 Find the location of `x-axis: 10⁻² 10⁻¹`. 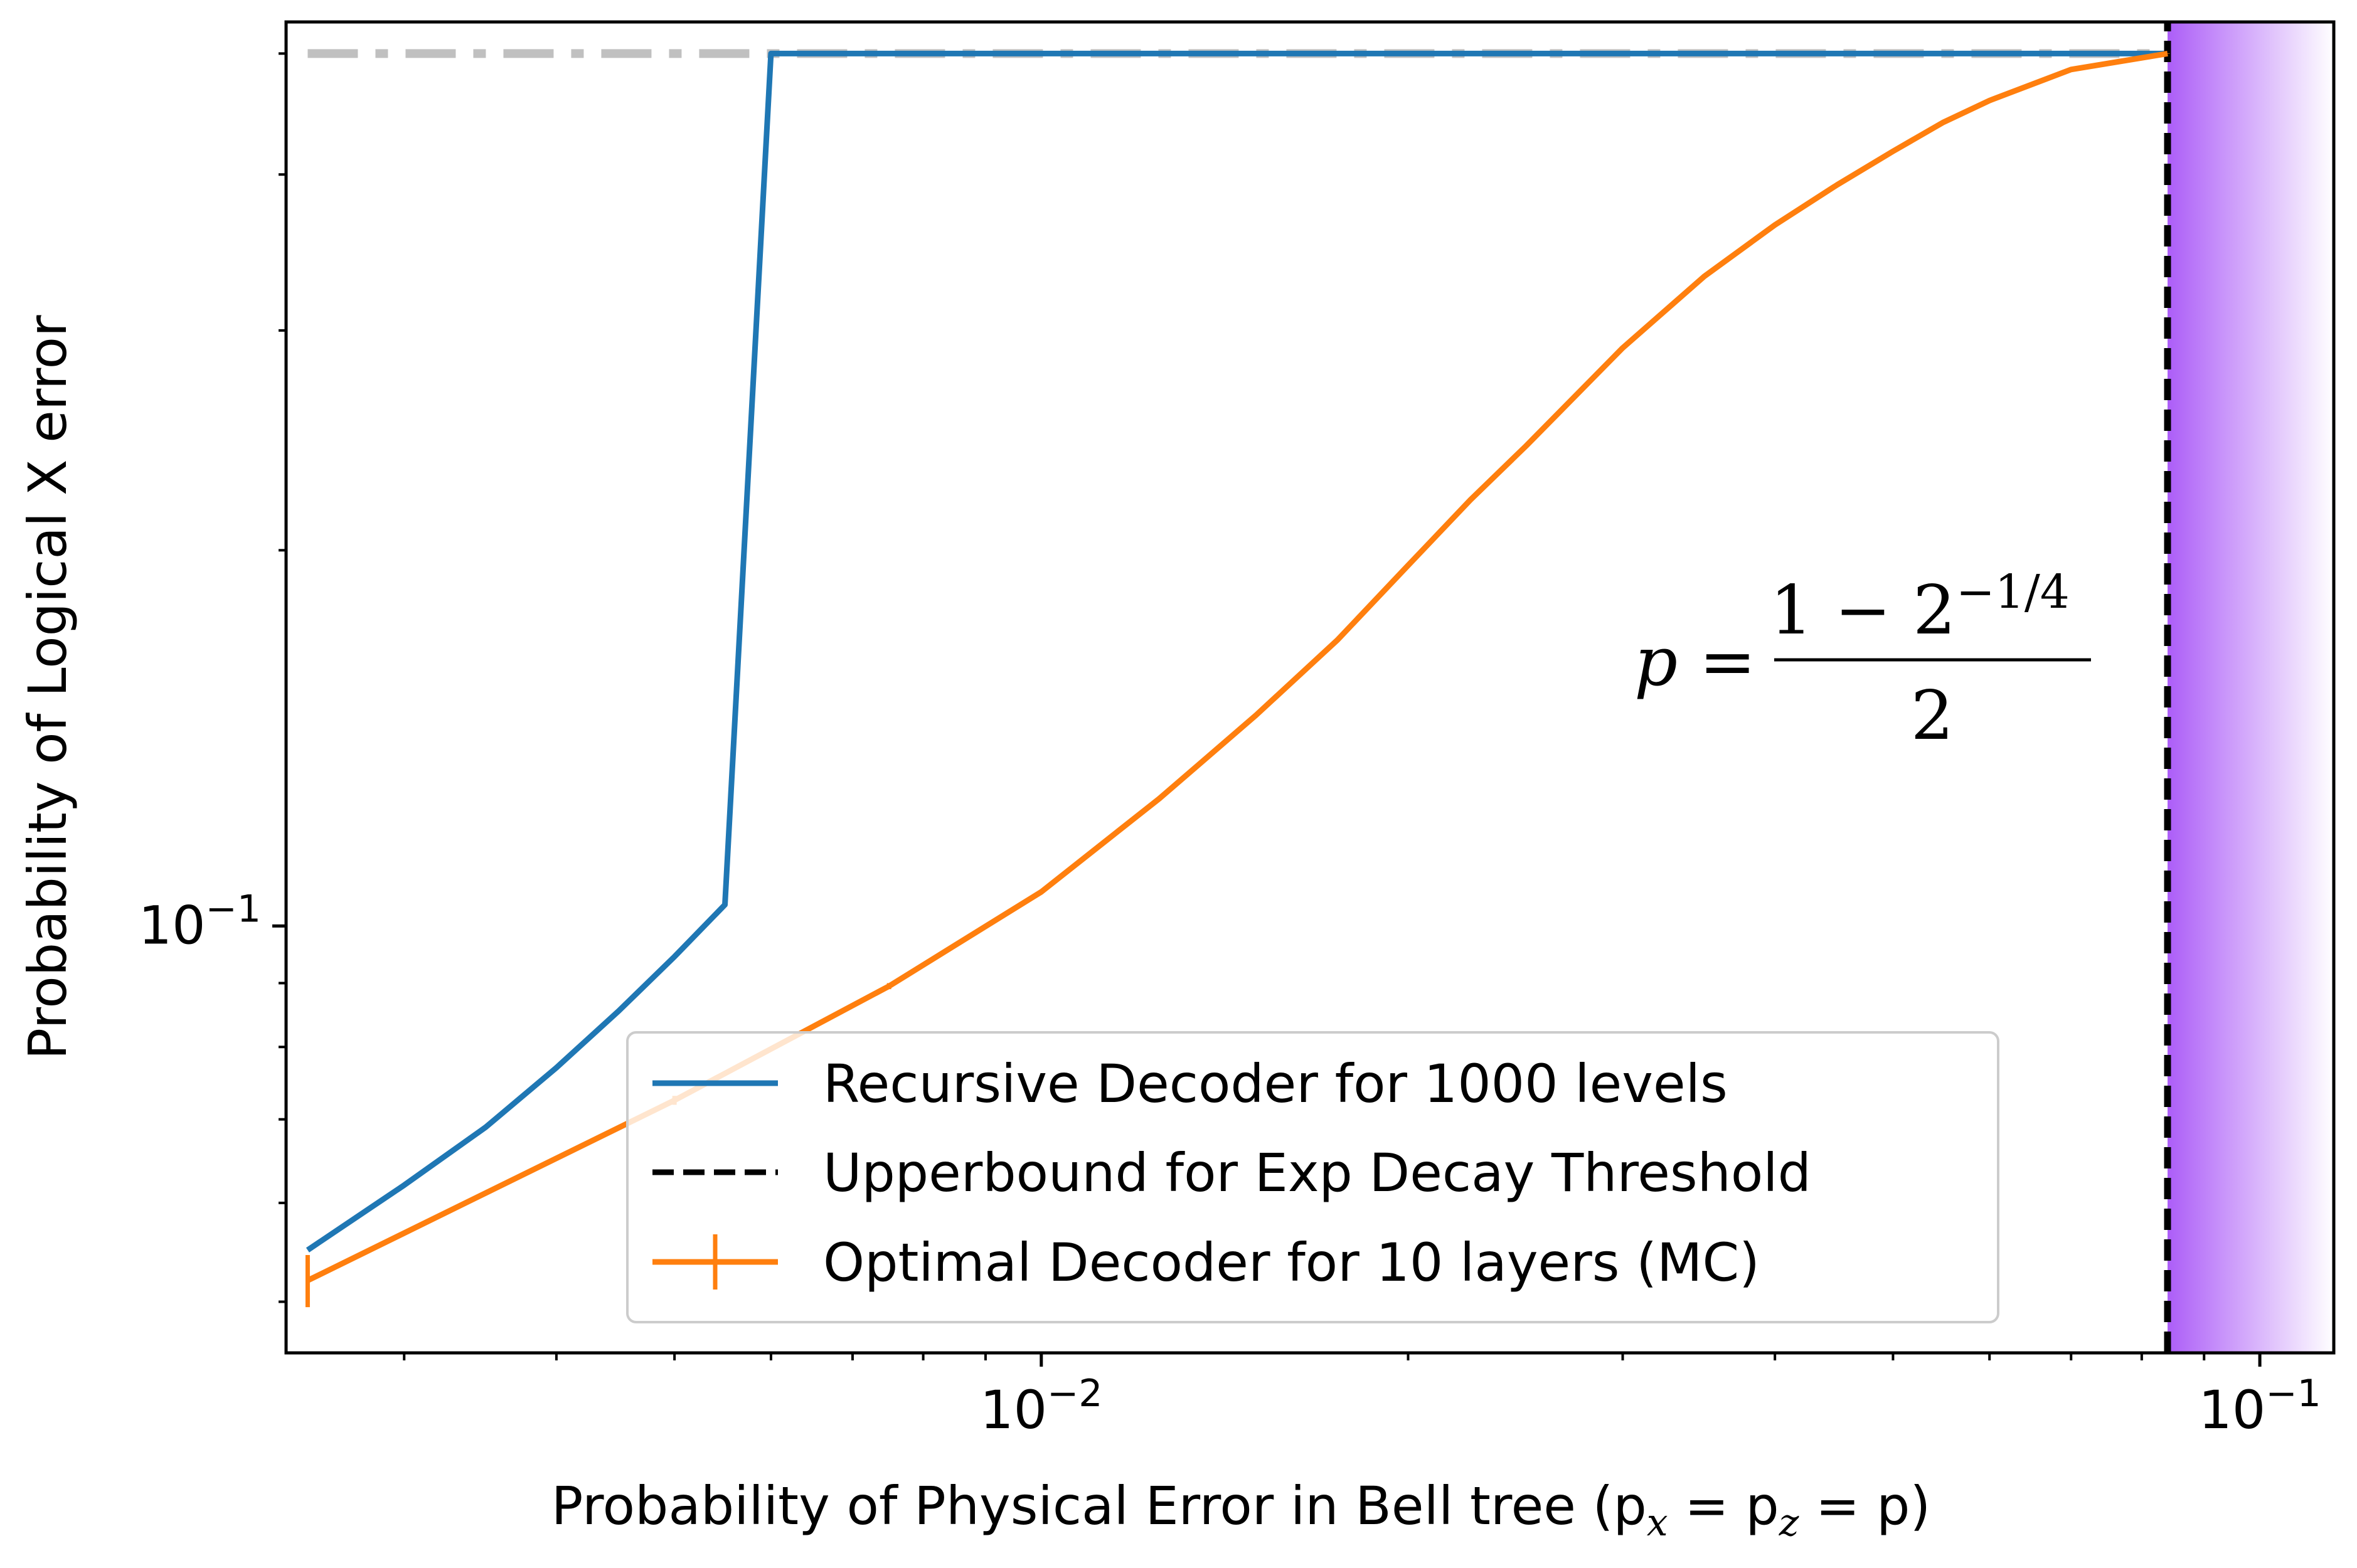

x-axis: 10⁻² 10⁻¹ is located at coordinates (1362, 1397).